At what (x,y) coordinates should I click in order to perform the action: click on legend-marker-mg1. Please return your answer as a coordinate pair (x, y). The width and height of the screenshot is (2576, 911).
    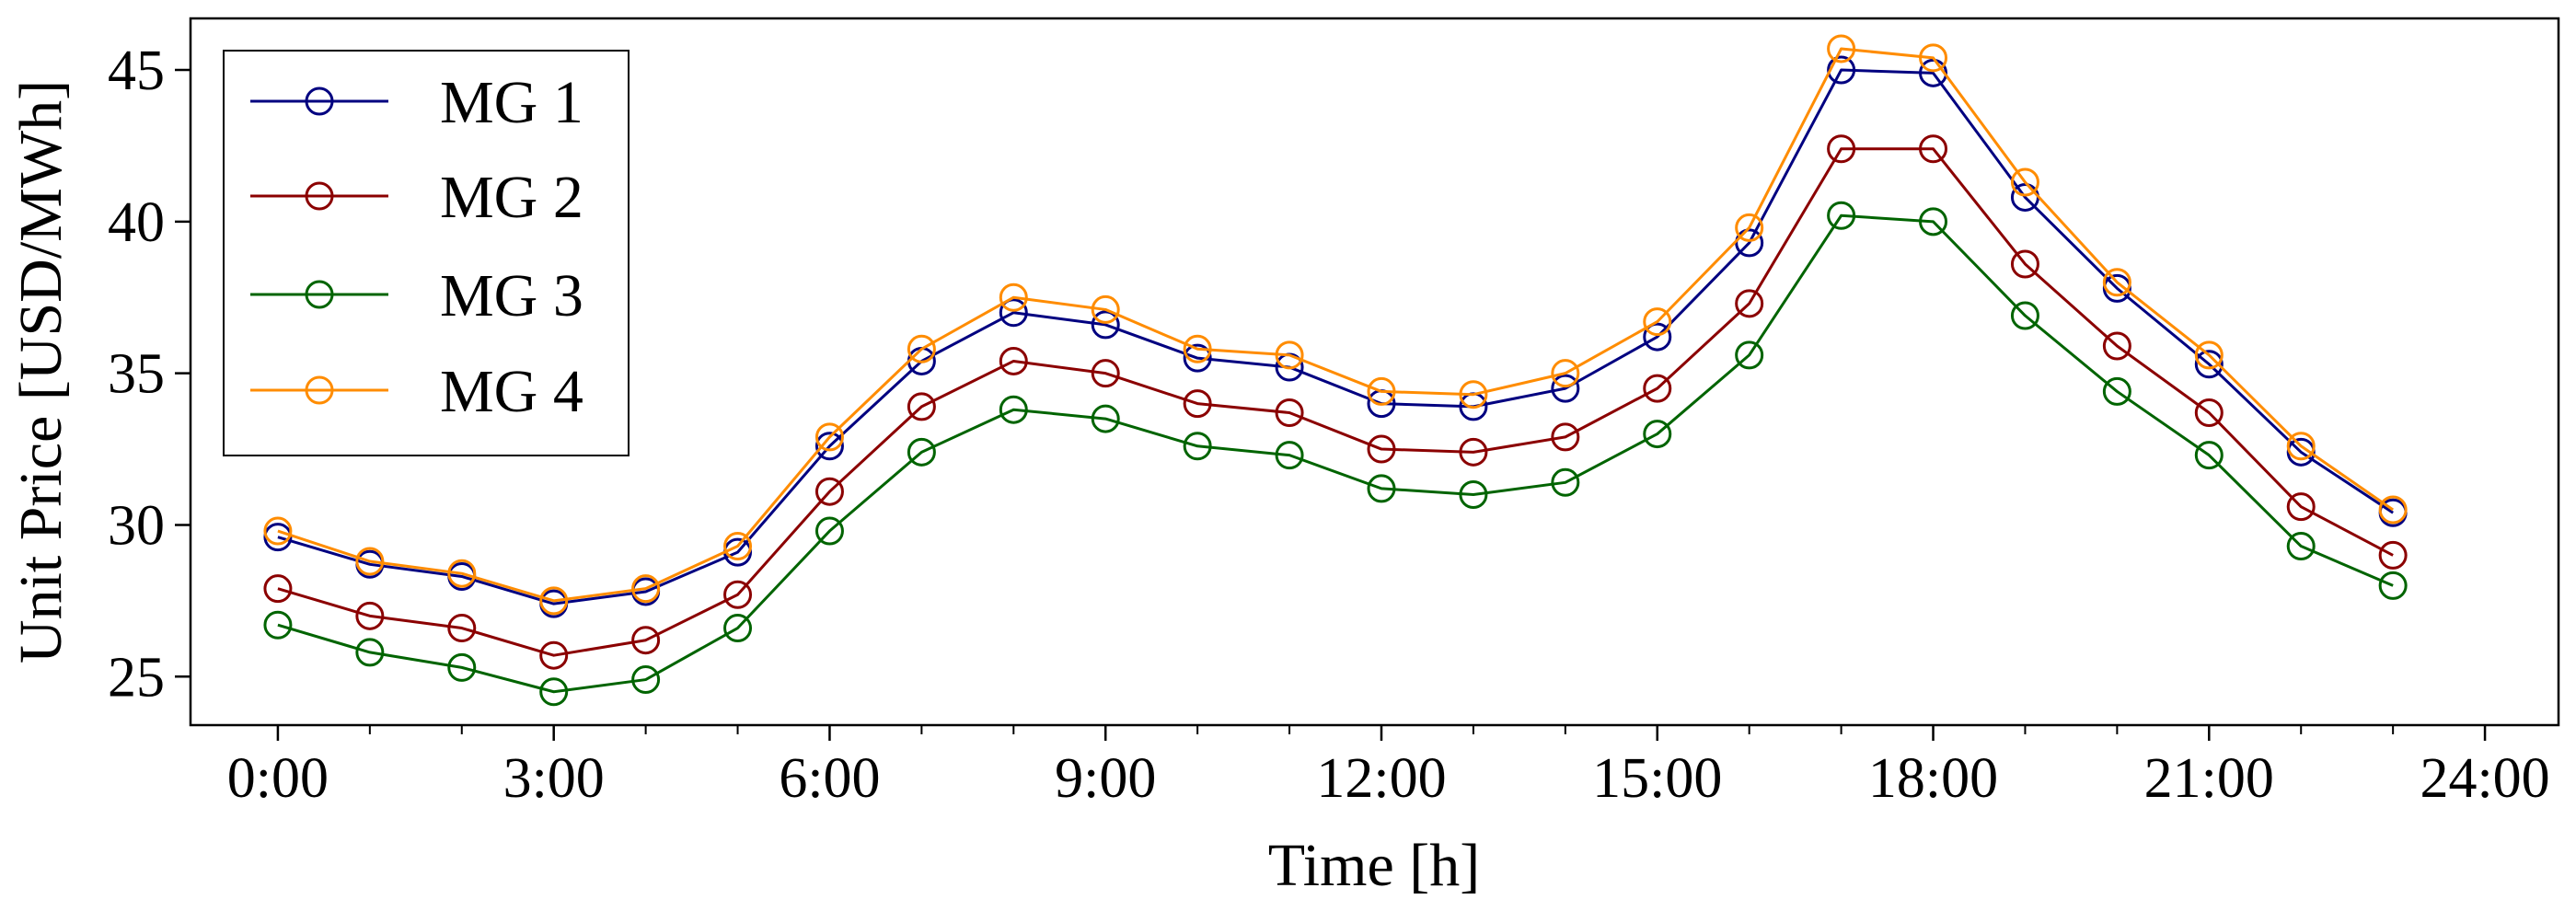
    Looking at the image, I should click on (319, 101).